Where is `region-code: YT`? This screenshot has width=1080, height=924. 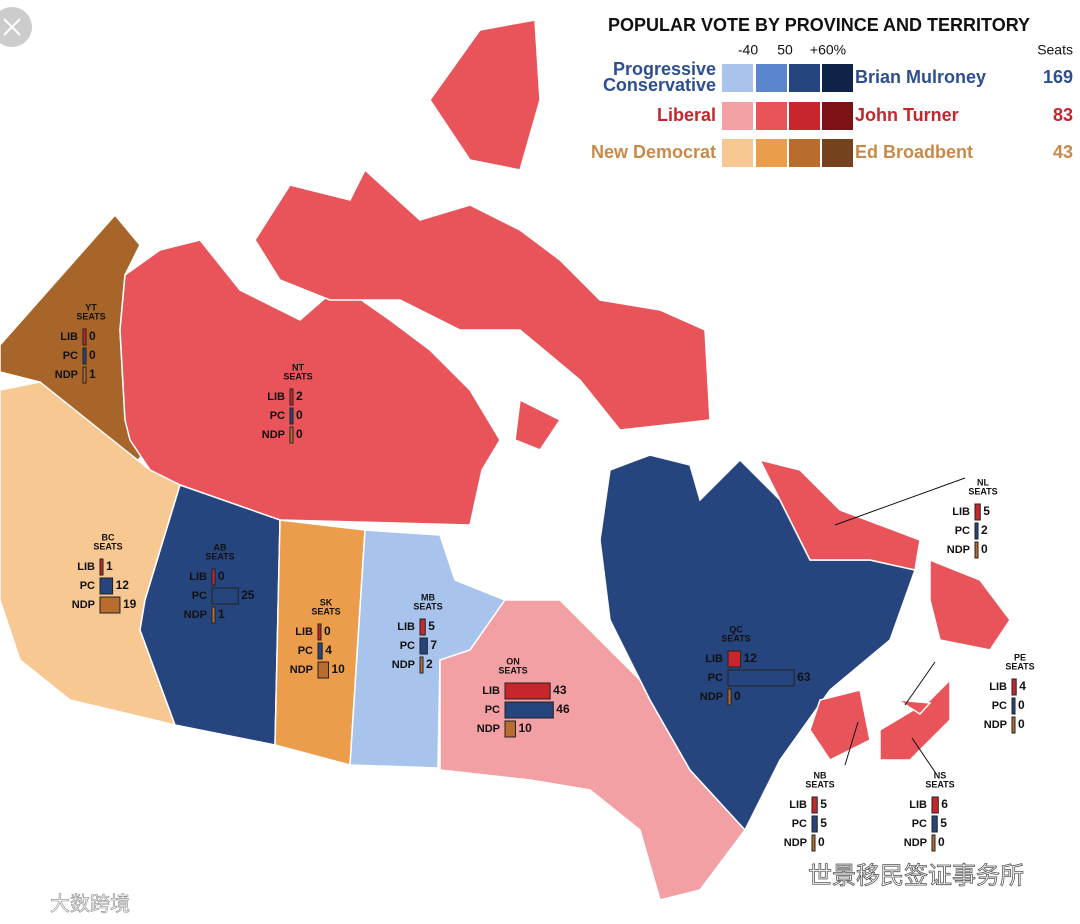 region-code: YT is located at coordinates (91, 307).